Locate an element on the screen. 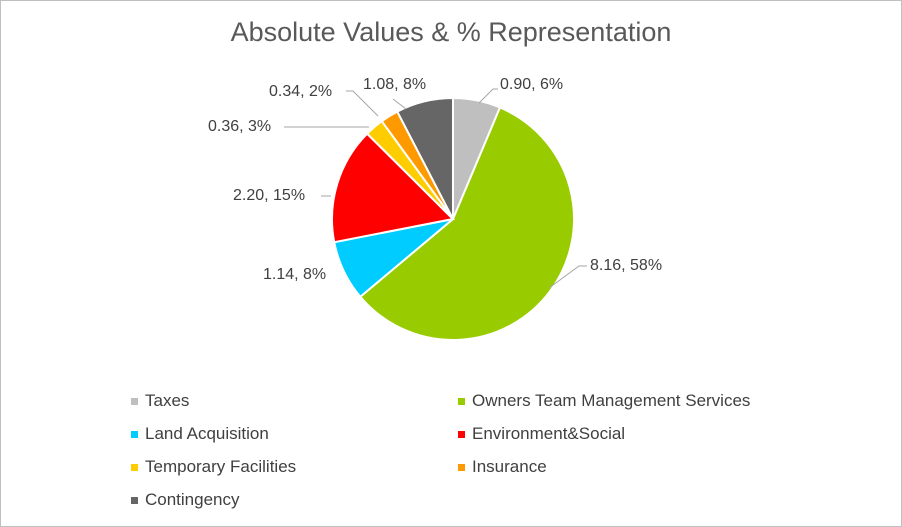  legend-label: Contingency is located at coordinates (192, 499).